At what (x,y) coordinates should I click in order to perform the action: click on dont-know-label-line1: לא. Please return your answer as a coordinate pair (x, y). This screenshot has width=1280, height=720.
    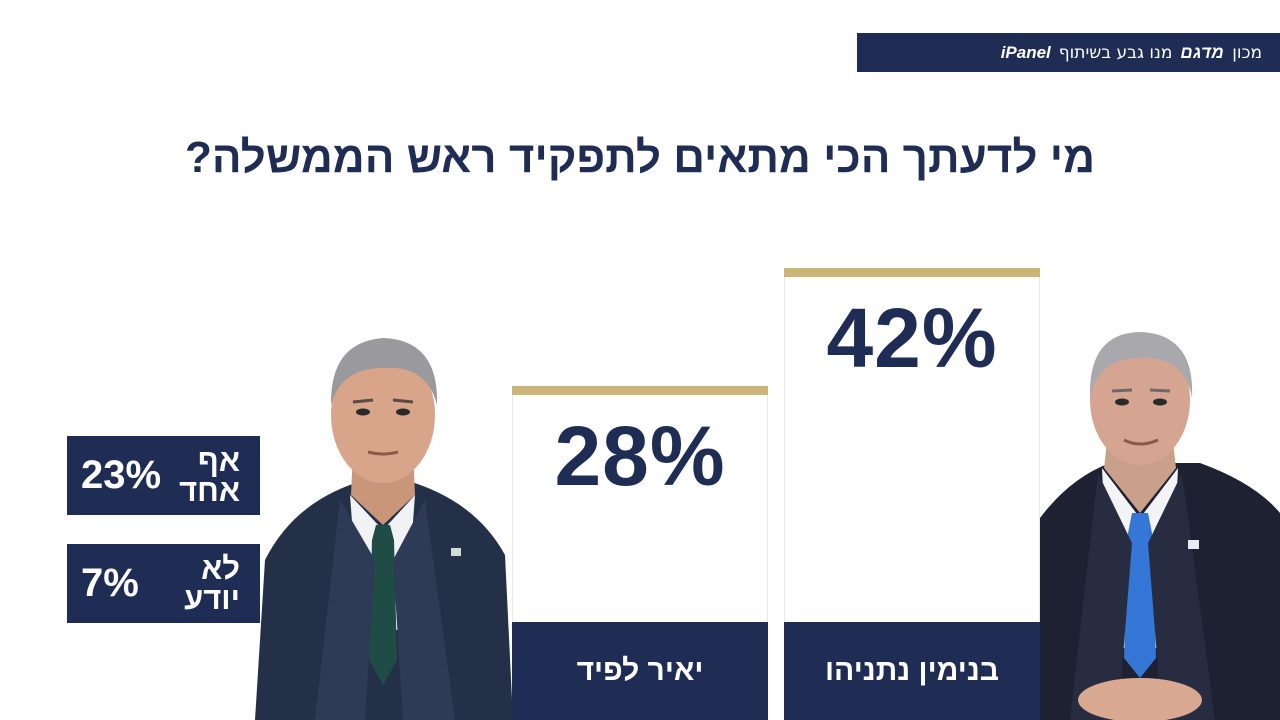
    Looking at the image, I should click on (220, 569).